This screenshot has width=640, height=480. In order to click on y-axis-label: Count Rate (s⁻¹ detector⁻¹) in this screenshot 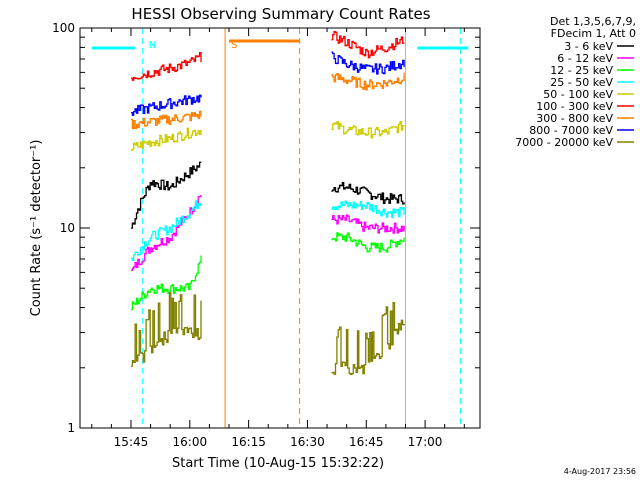, I will do `click(36, 228)`.